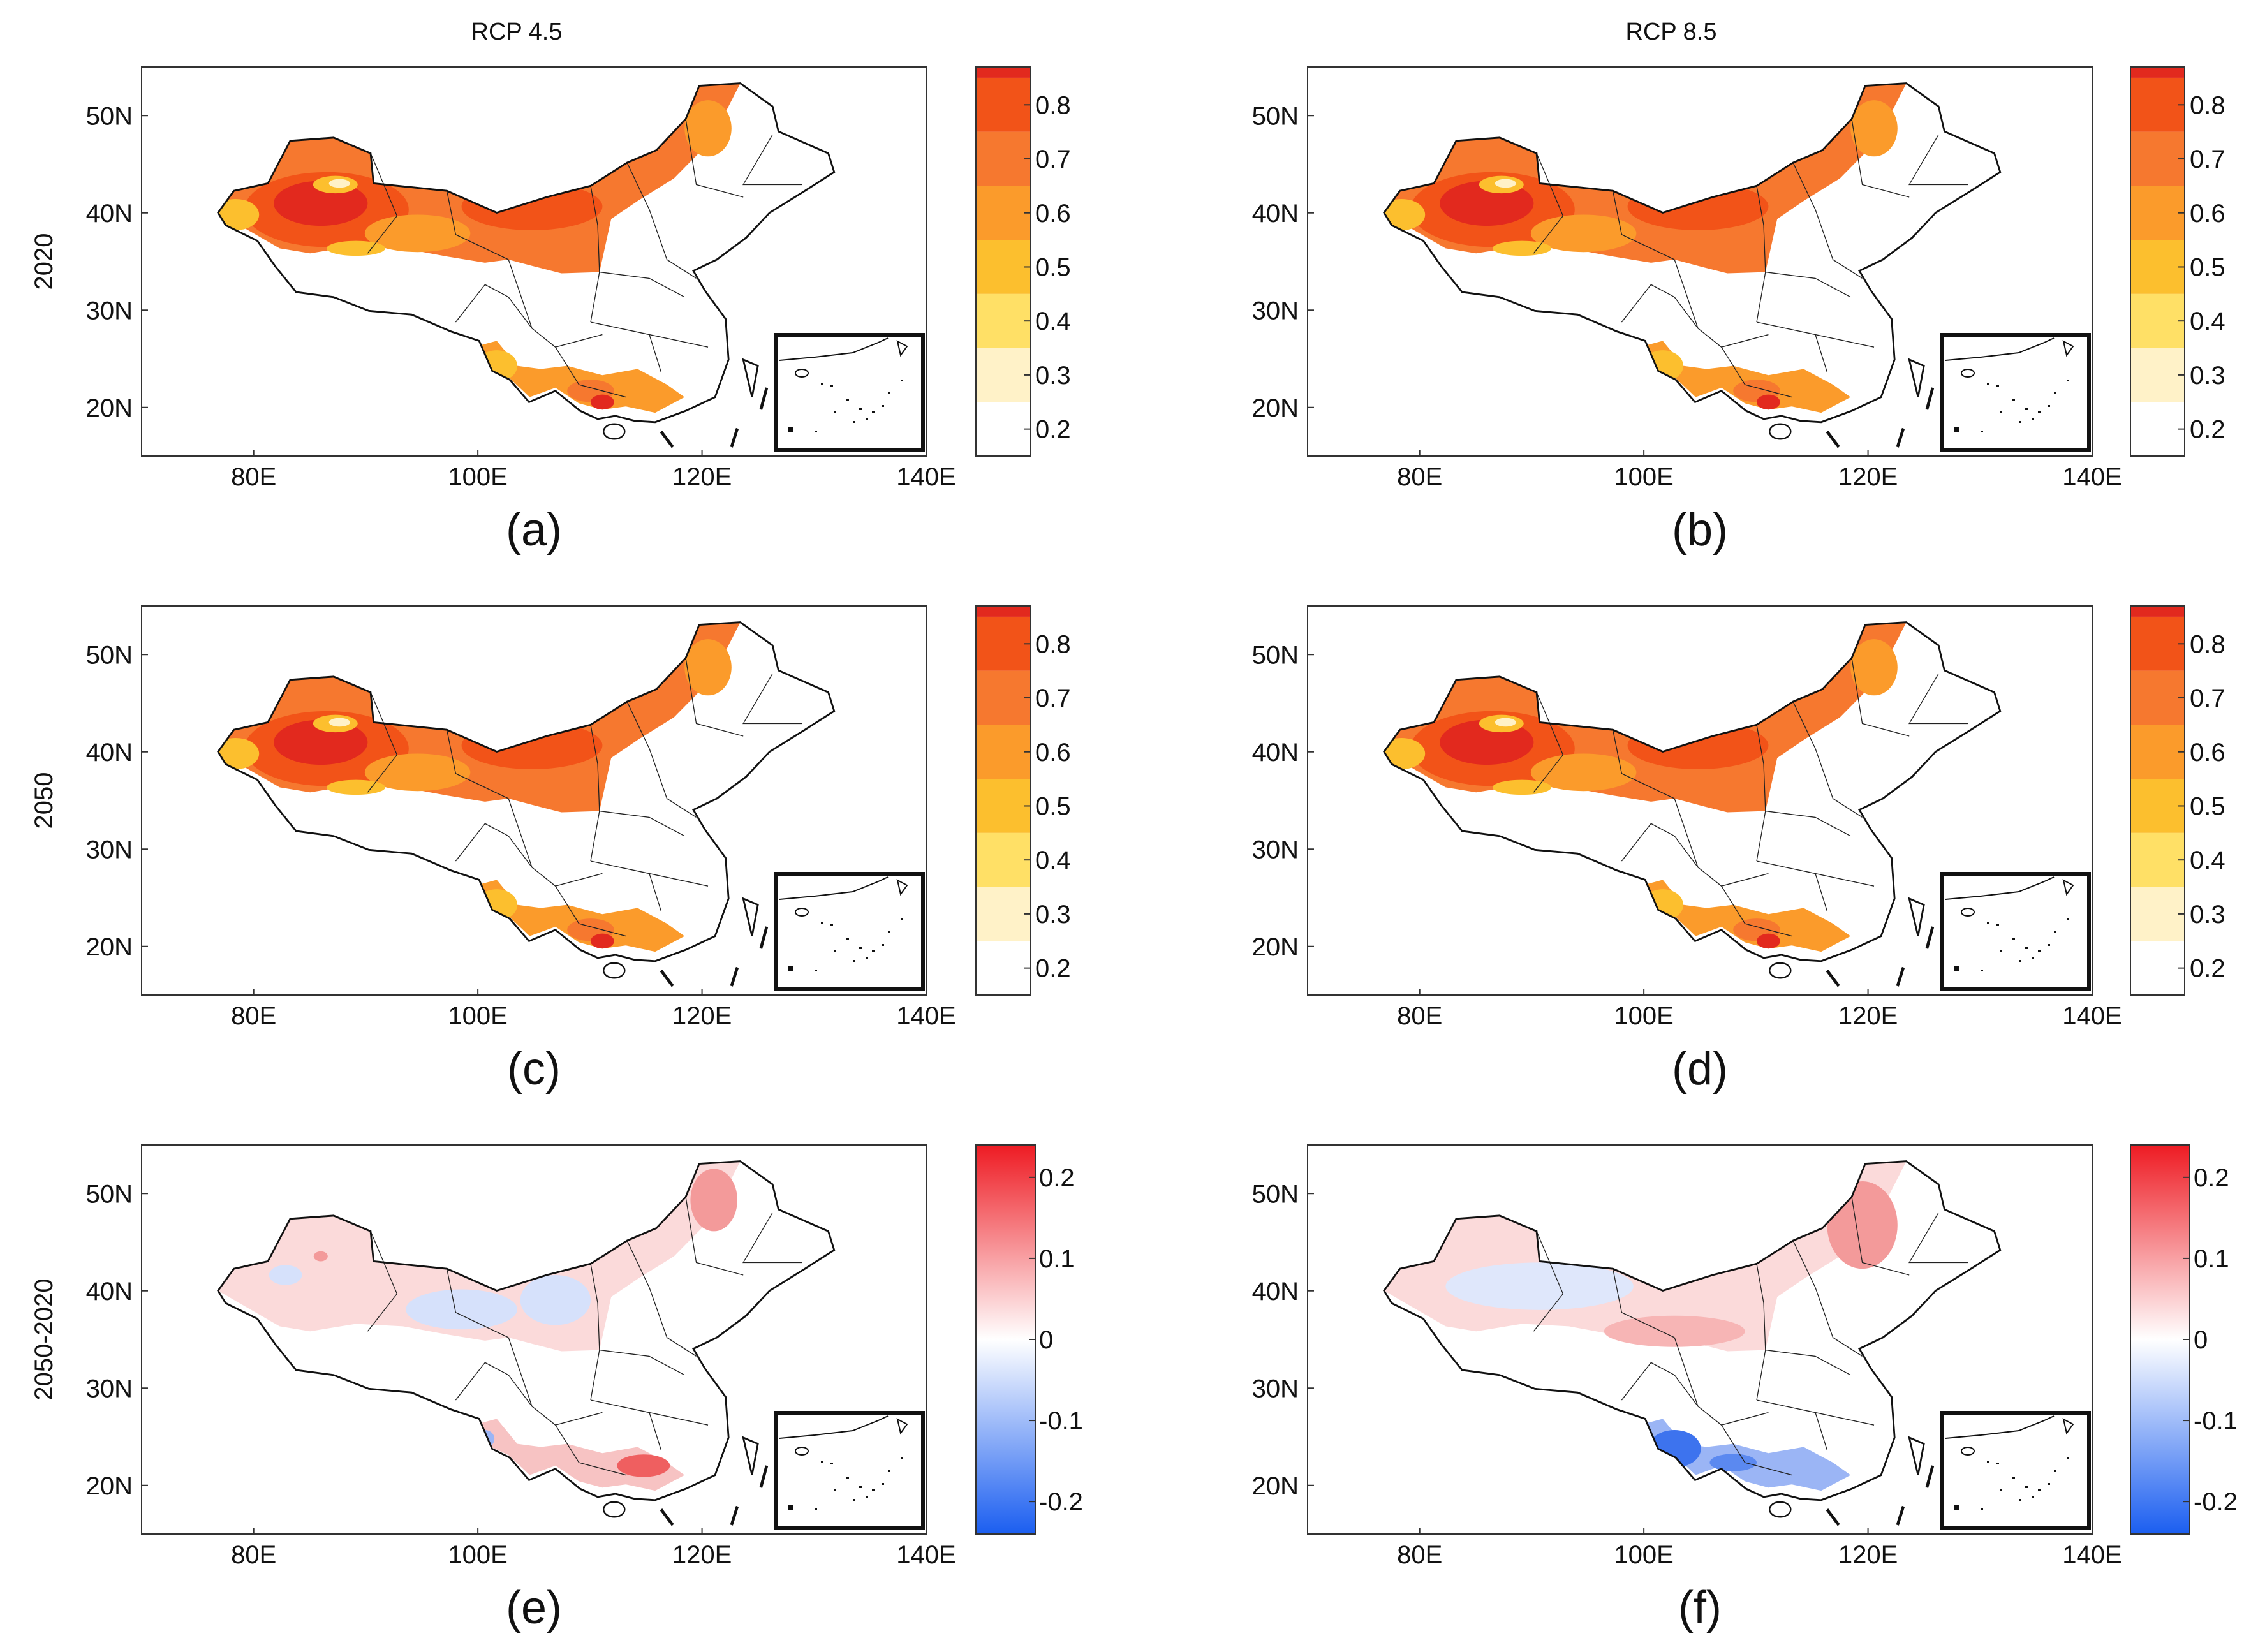  What do you see at coordinates (2160, 1340) in the screenshot?
I see `colorbar-gradient` at bounding box center [2160, 1340].